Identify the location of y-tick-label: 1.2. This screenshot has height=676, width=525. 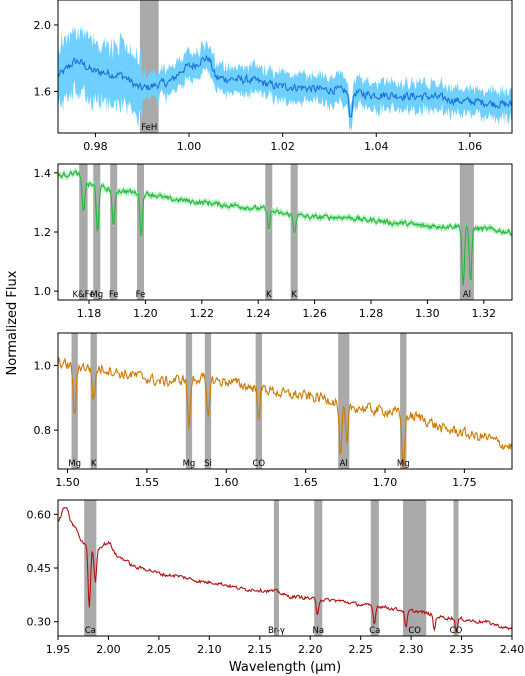
(43, 232).